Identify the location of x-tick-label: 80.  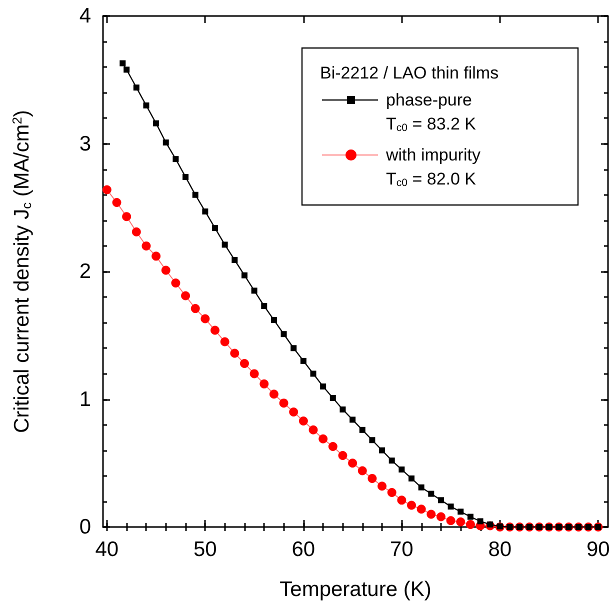
(500, 549).